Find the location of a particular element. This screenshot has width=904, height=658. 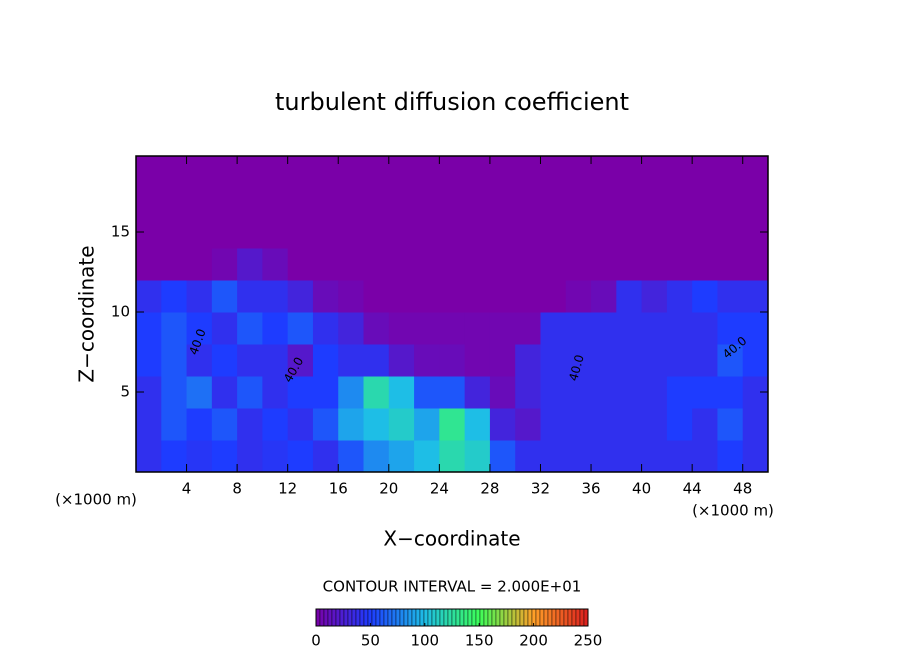

y-axis-label: Z−coordinate is located at coordinates (87, 313).